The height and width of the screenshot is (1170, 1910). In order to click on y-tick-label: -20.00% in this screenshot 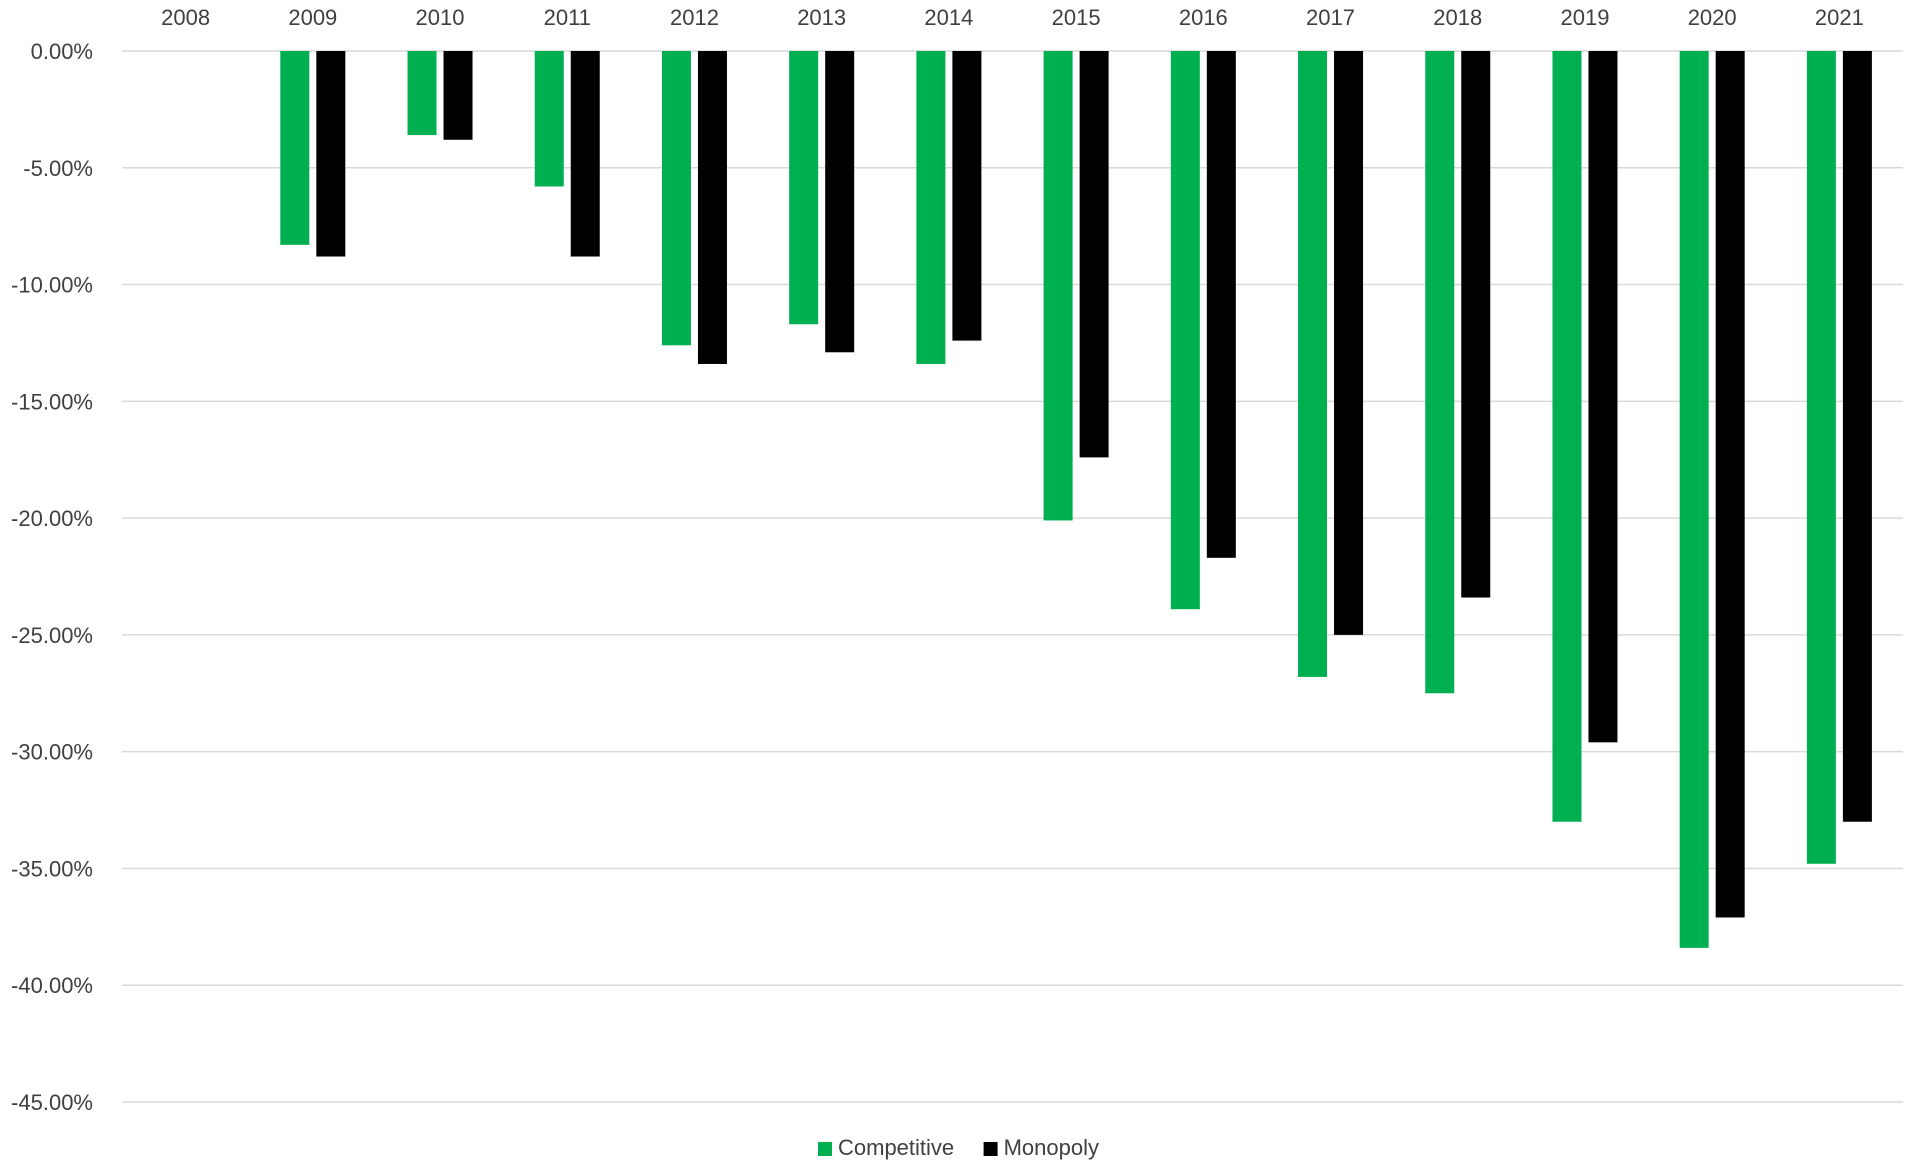, I will do `click(52, 518)`.